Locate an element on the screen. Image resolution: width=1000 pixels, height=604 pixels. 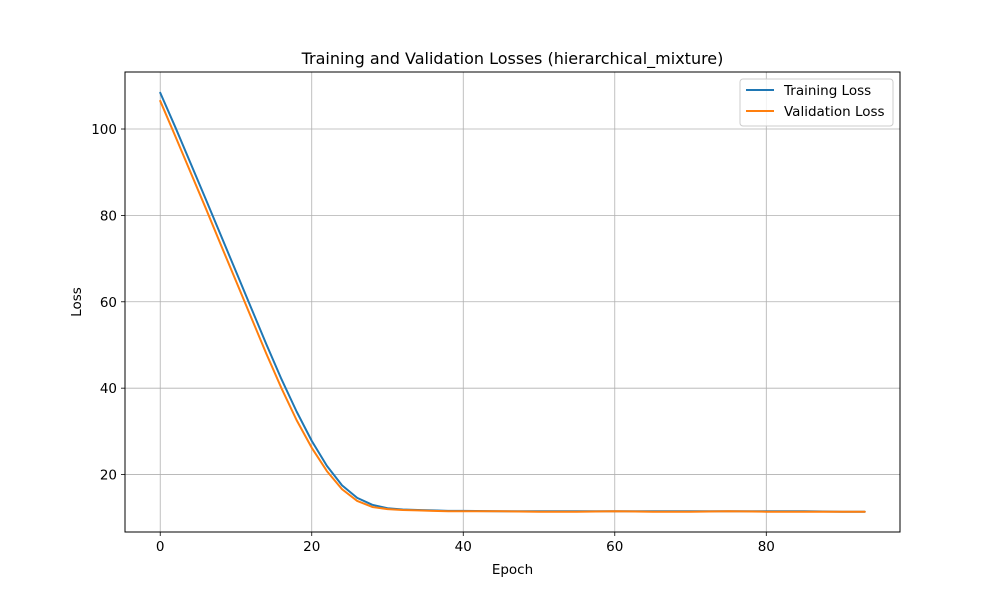
x-tick-label: 80 is located at coordinates (766, 547).